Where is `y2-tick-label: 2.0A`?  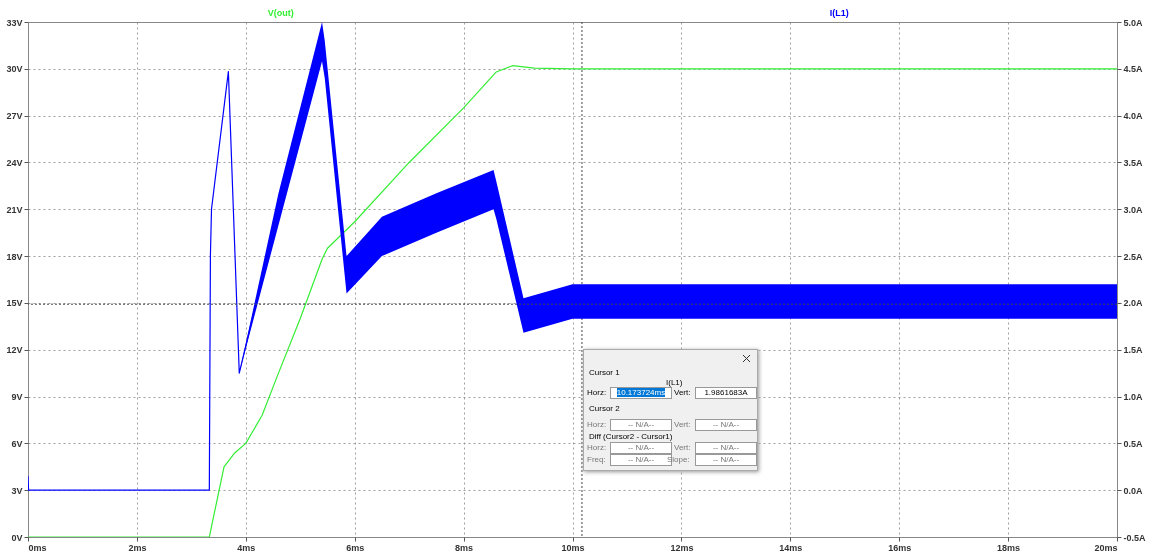 y2-tick-label: 2.0A is located at coordinates (1133, 303).